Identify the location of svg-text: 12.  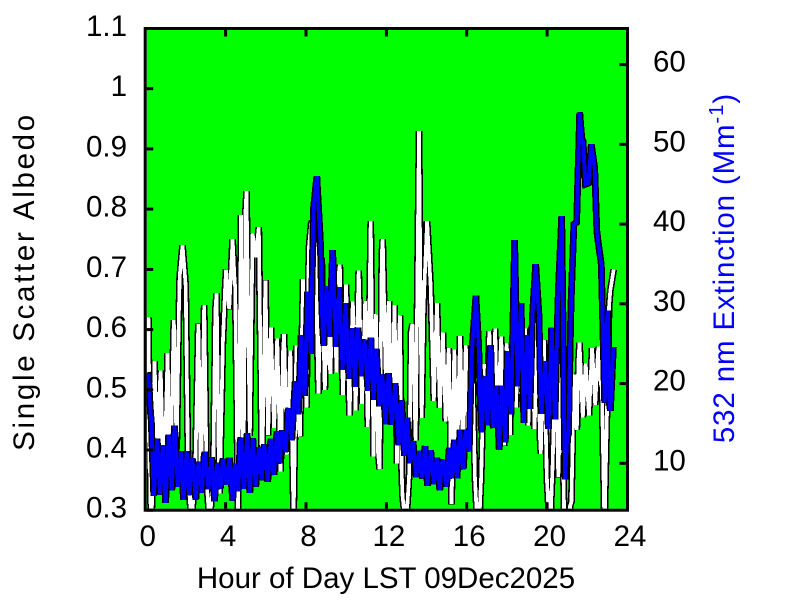
(388, 536).